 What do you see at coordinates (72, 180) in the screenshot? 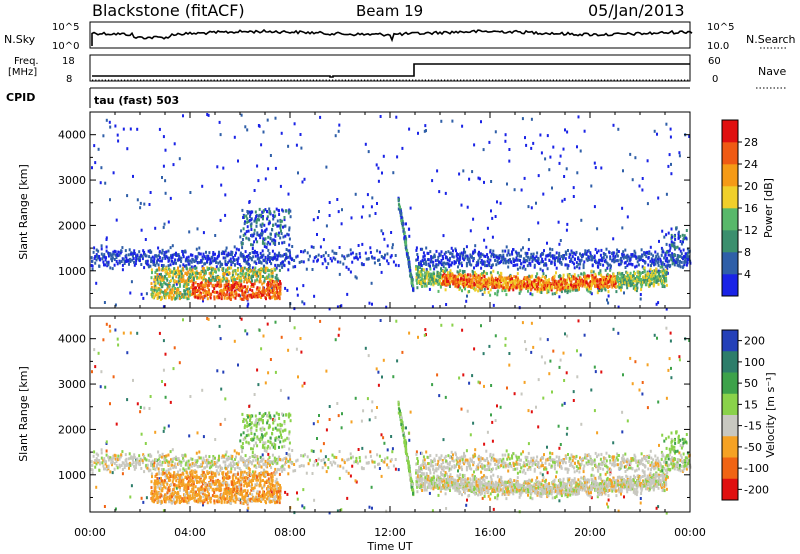
I see `power-ytick-label: 3000` at bounding box center [72, 180].